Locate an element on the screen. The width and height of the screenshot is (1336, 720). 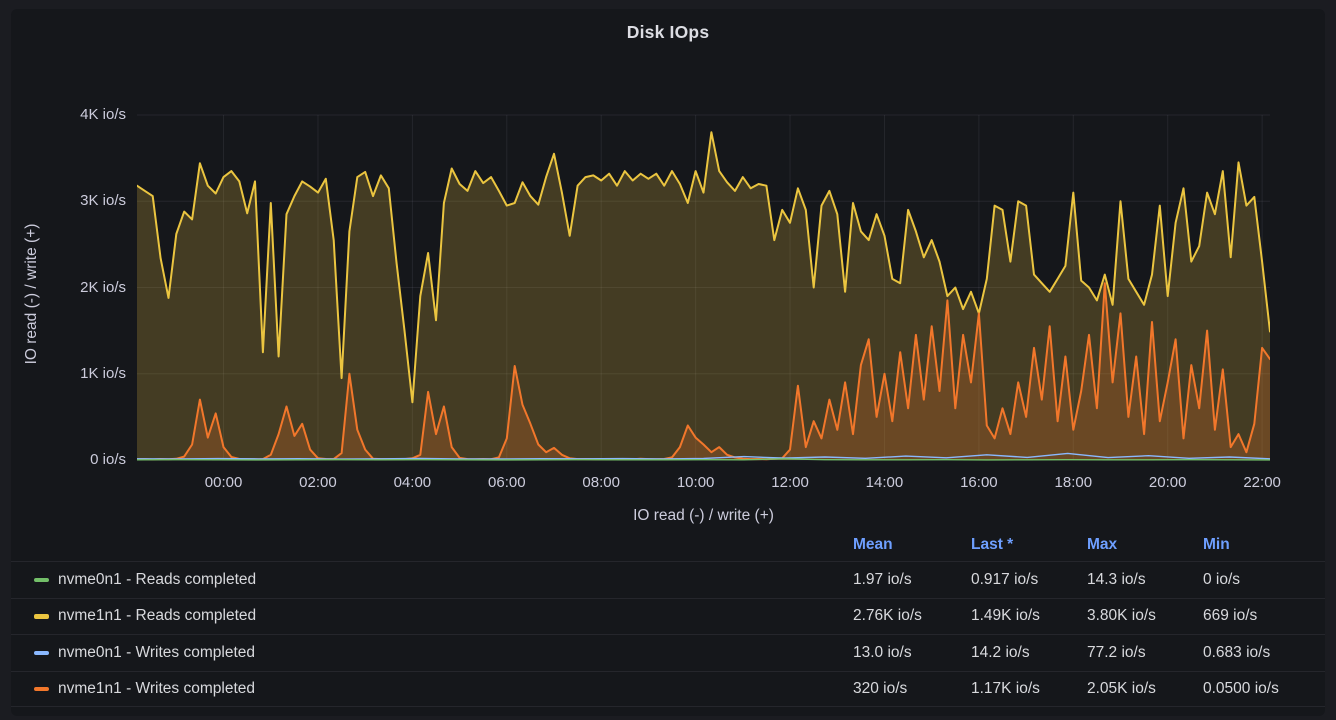
legend-value-max: 14.3 io/s is located at coordinates (1116, 579).